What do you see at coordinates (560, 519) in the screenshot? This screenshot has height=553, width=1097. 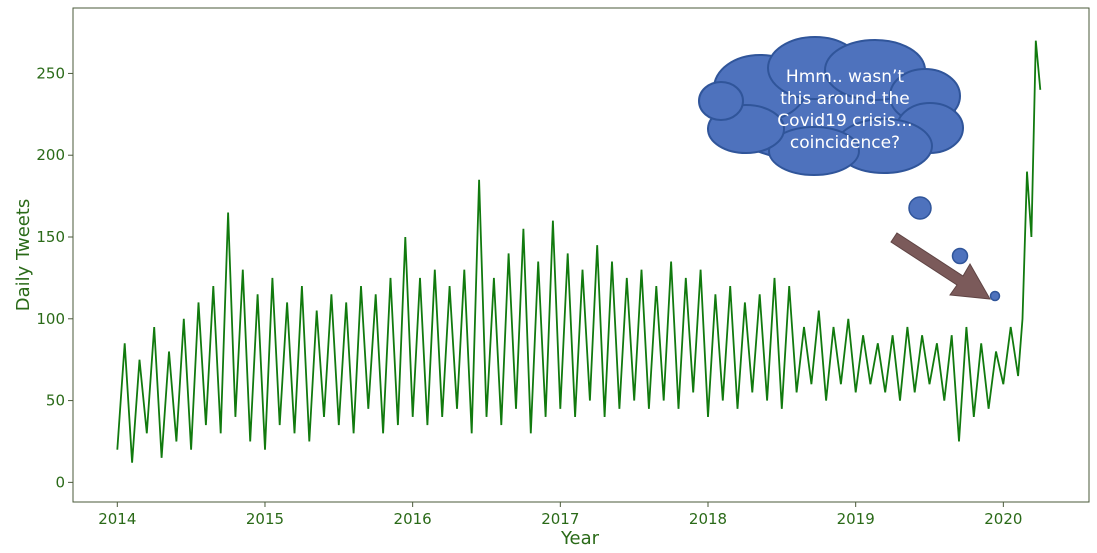 I see `x-tick-label: 2017` at bounding box center [560, 519].